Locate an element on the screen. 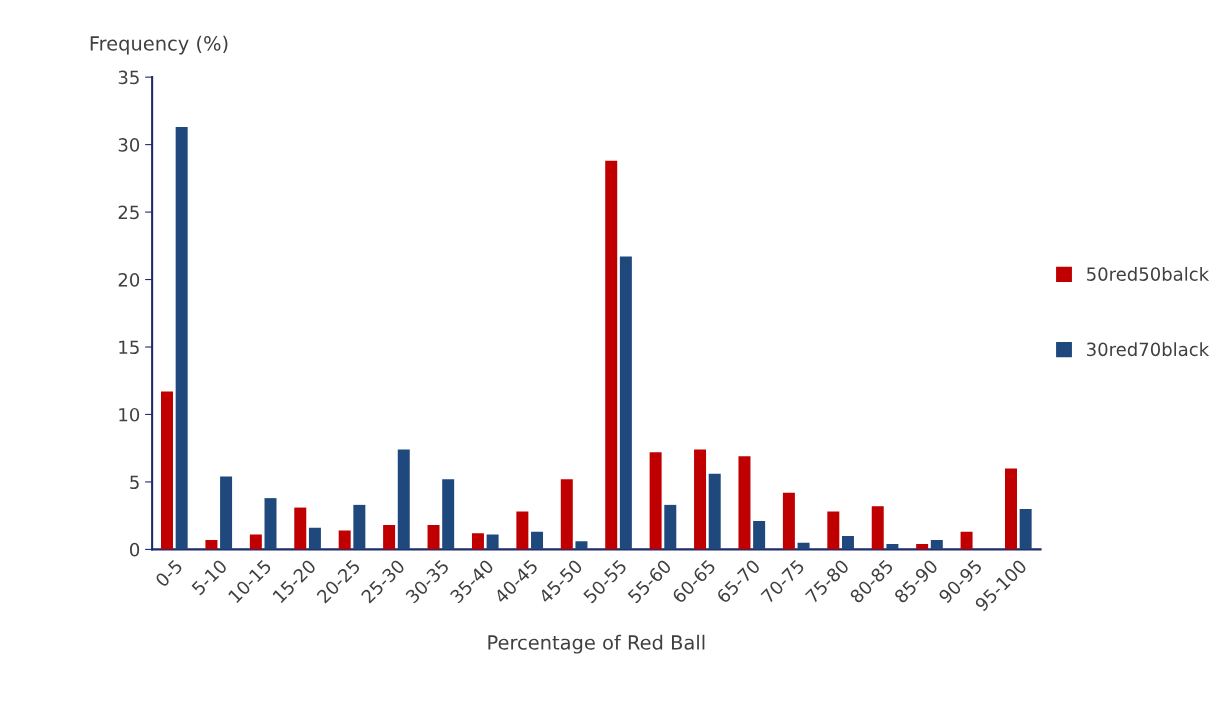  legend-label: 30red70black is located at coordinates (1148, 349).